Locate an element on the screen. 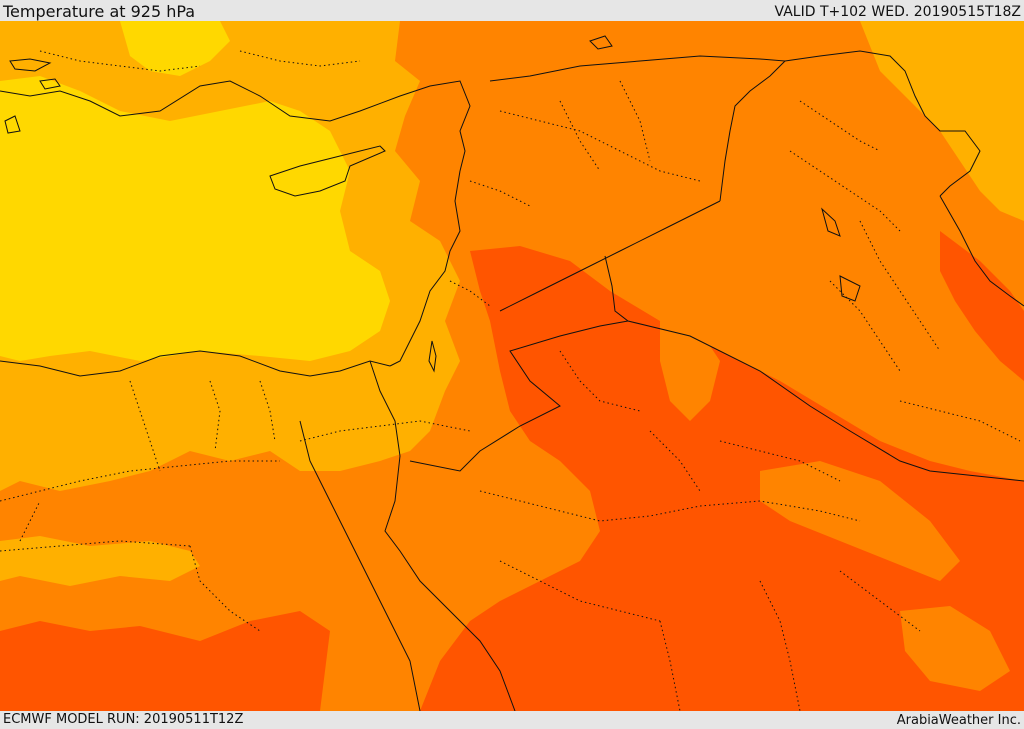 The height and width of the screenshot is (729, 1024). credit-label: ArabiaWeather Inc. is located at coordinates (958, 720).